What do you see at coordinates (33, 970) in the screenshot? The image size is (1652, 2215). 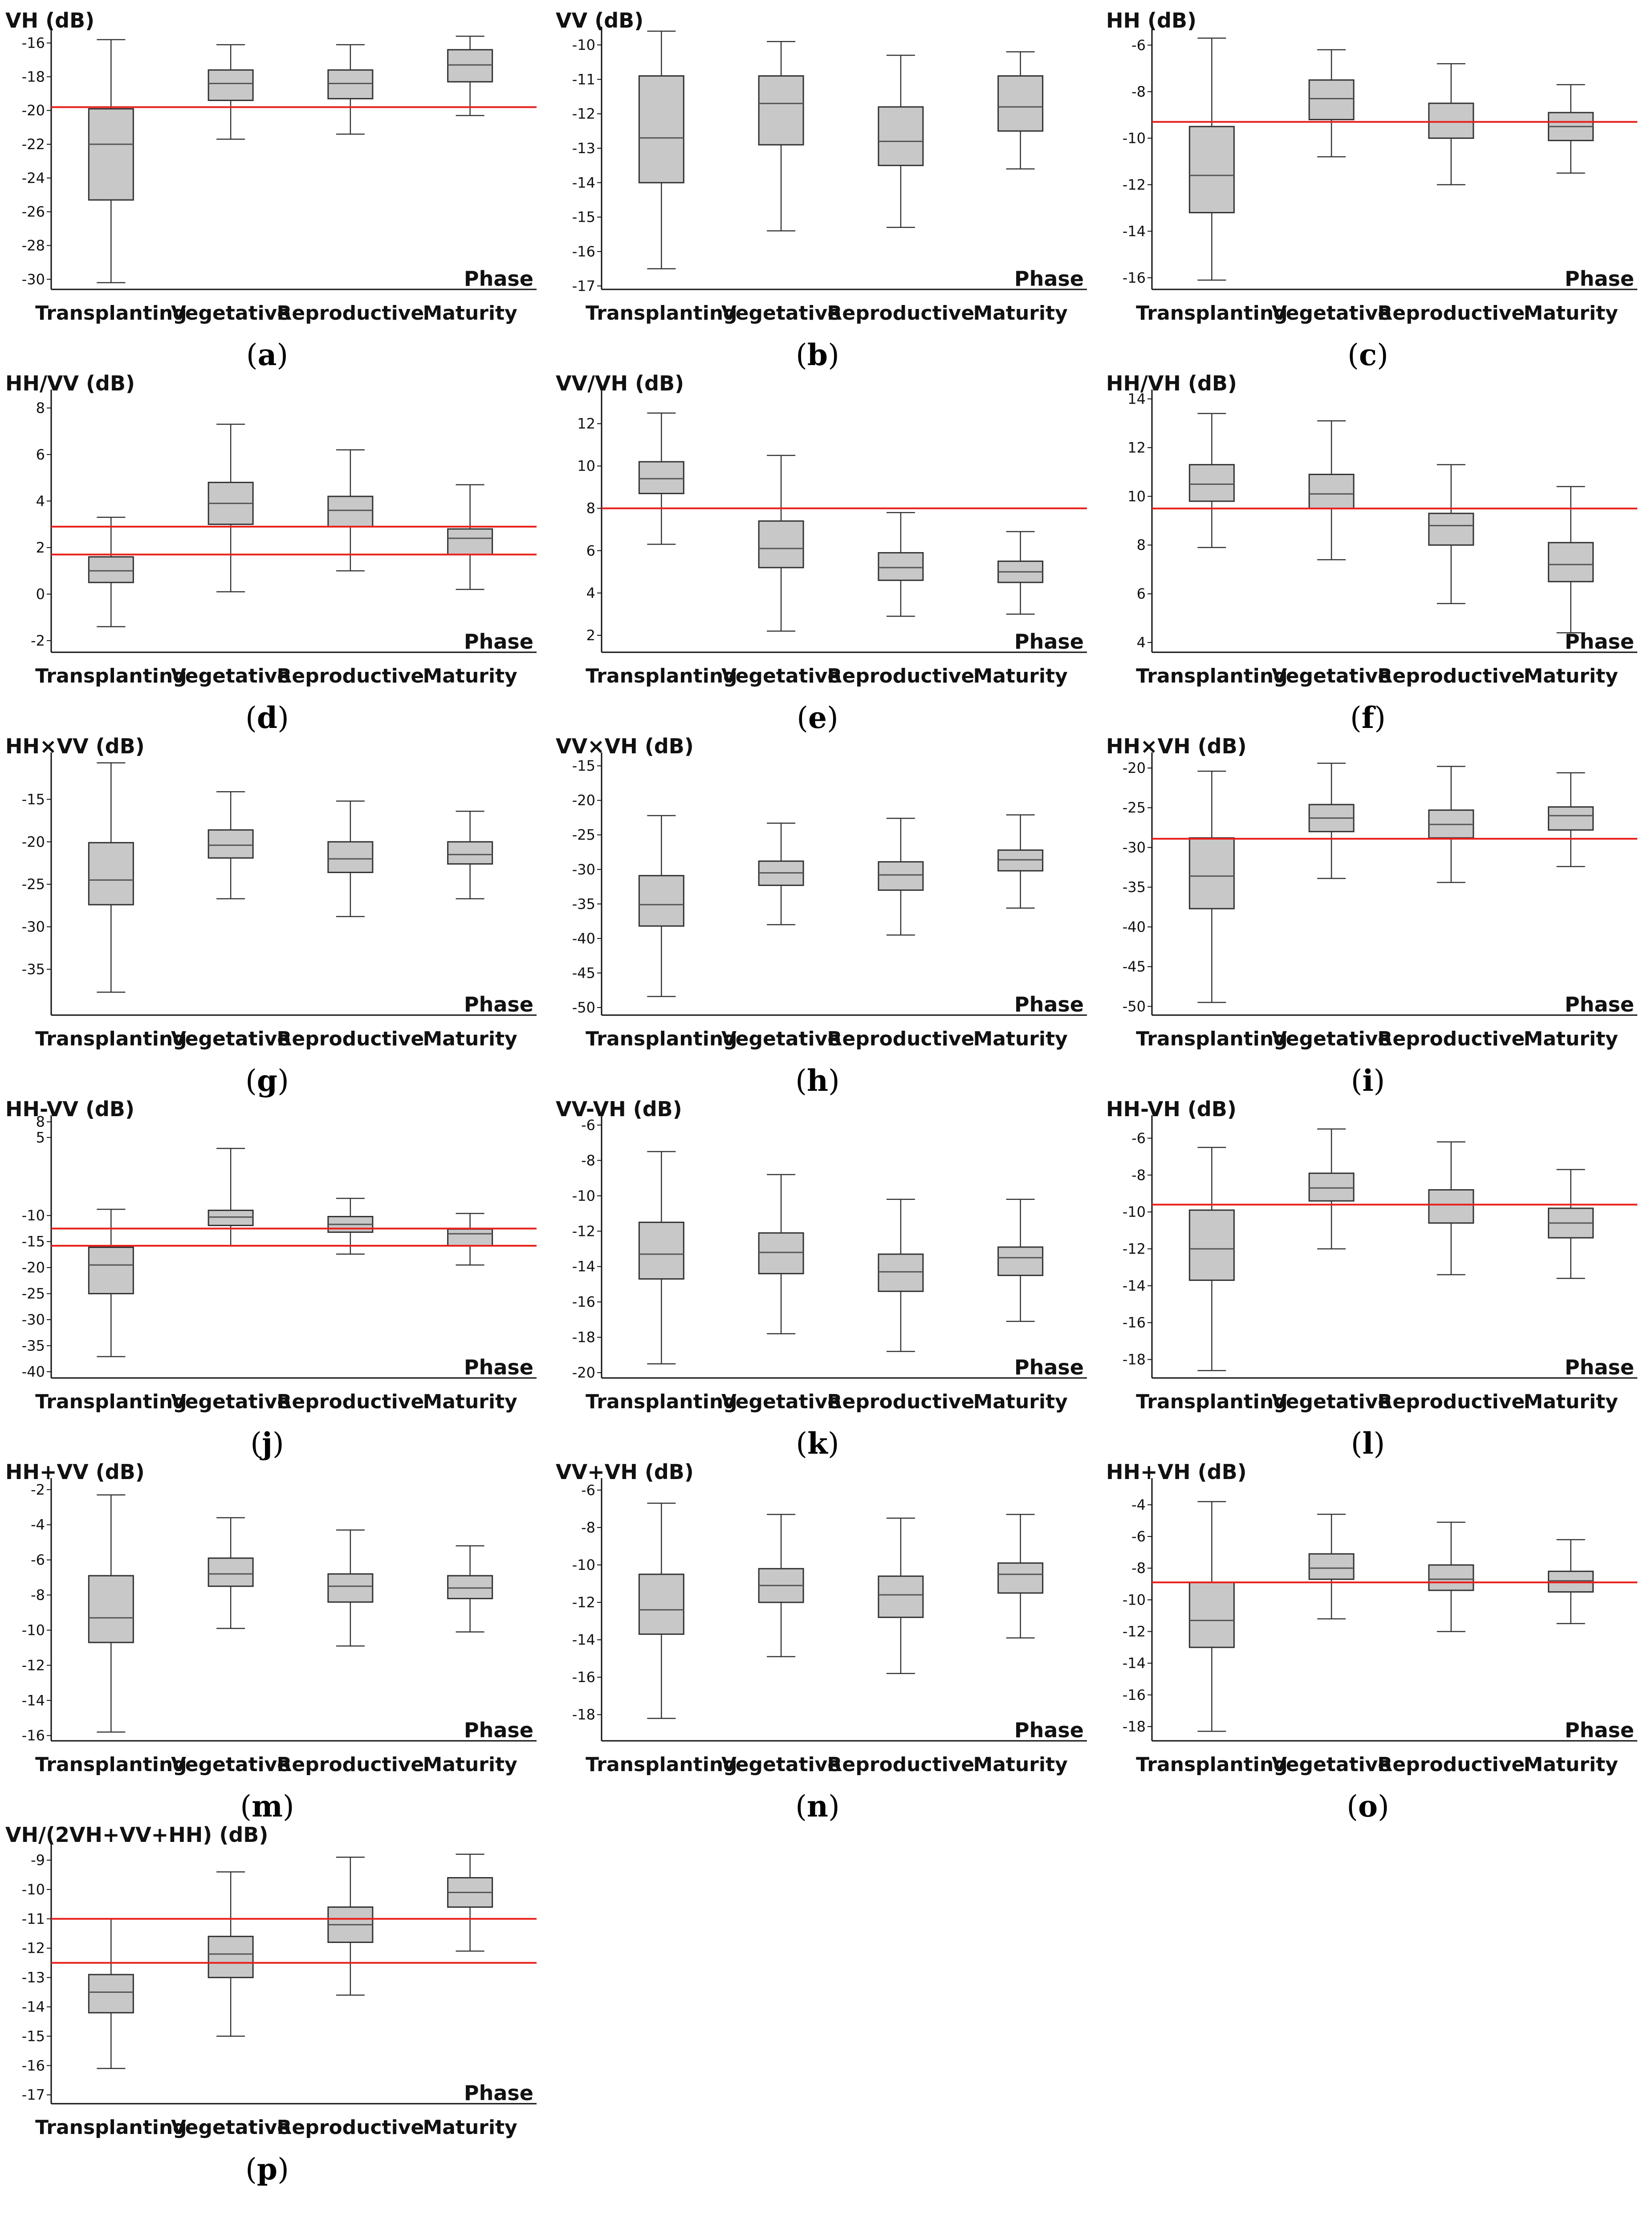 I see `y-tick-label: -35` at bounding box center [33, 970].